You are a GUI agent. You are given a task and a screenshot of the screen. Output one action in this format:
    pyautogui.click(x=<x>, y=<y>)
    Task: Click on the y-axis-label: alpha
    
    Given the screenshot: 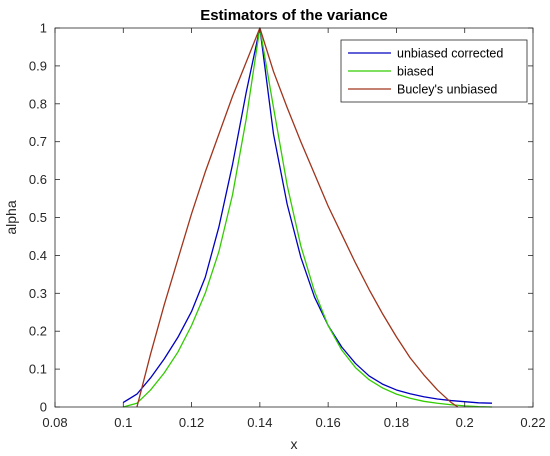 What is the action you would take?
    pyautogui.click(x=11, y=217)
    